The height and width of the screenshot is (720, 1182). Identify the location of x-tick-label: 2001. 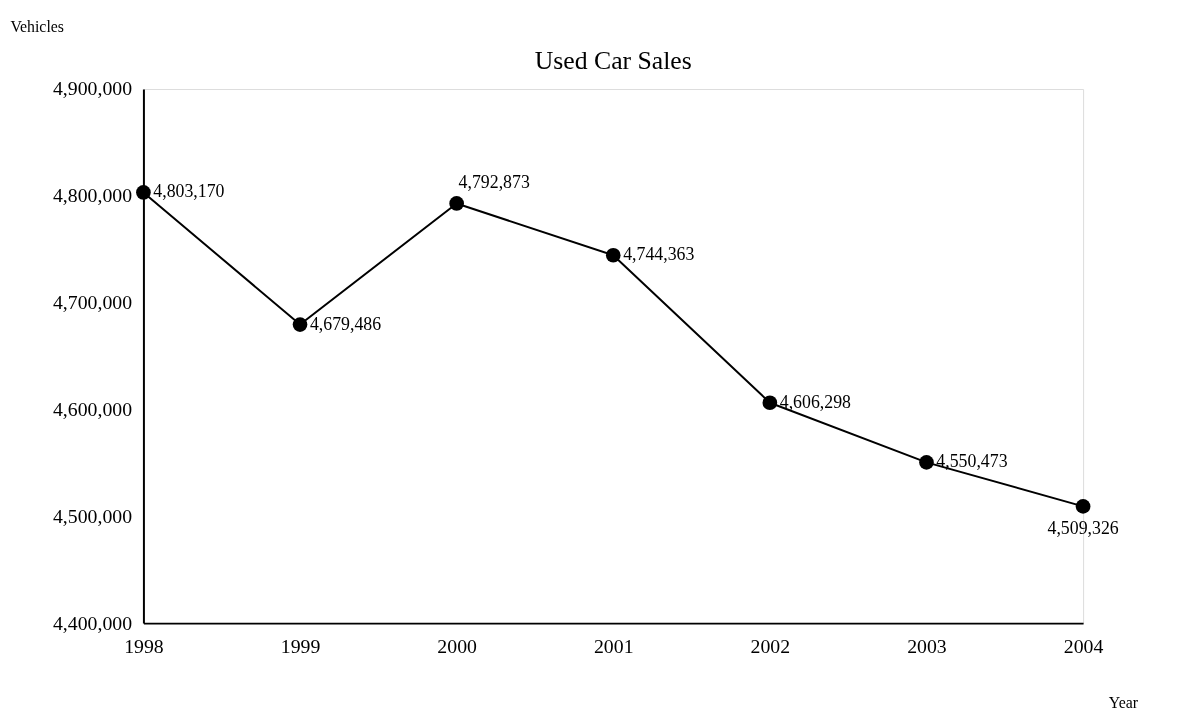
(613, 646).